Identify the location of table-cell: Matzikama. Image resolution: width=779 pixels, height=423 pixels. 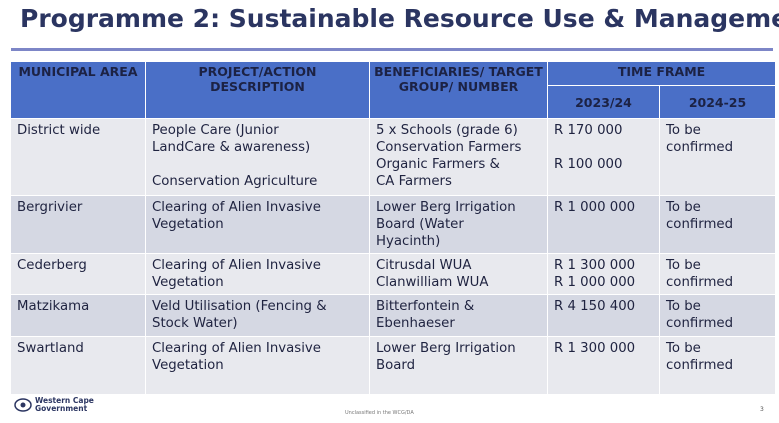
(78, 315).